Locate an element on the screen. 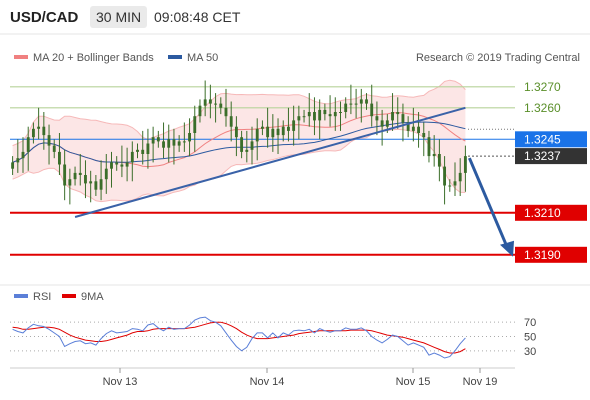 This screenshot has height=400, width=590. moving-average-lines is located at coordinates (239, 140).